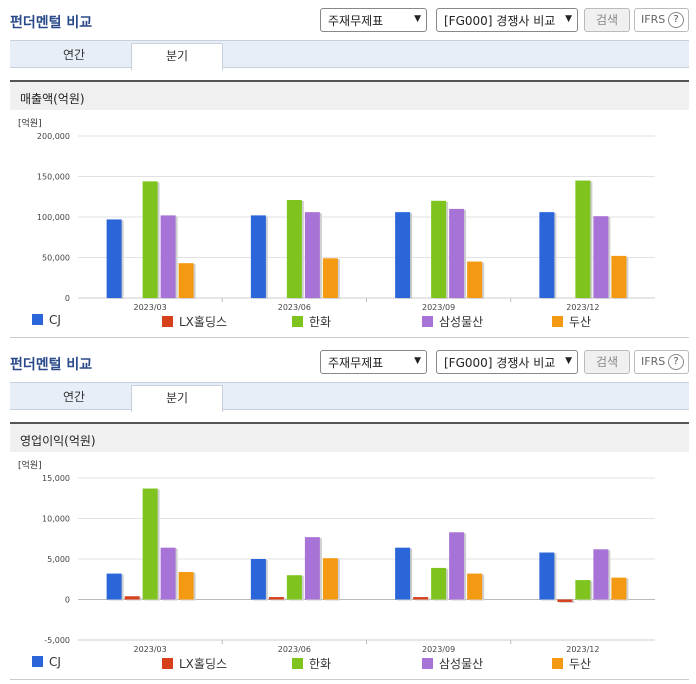 The image size is (696, 684). What do you see at coordinates (565, 600) in the screenshot?
I see `bar-2023-12-s1` at bounding box center [565, 600].